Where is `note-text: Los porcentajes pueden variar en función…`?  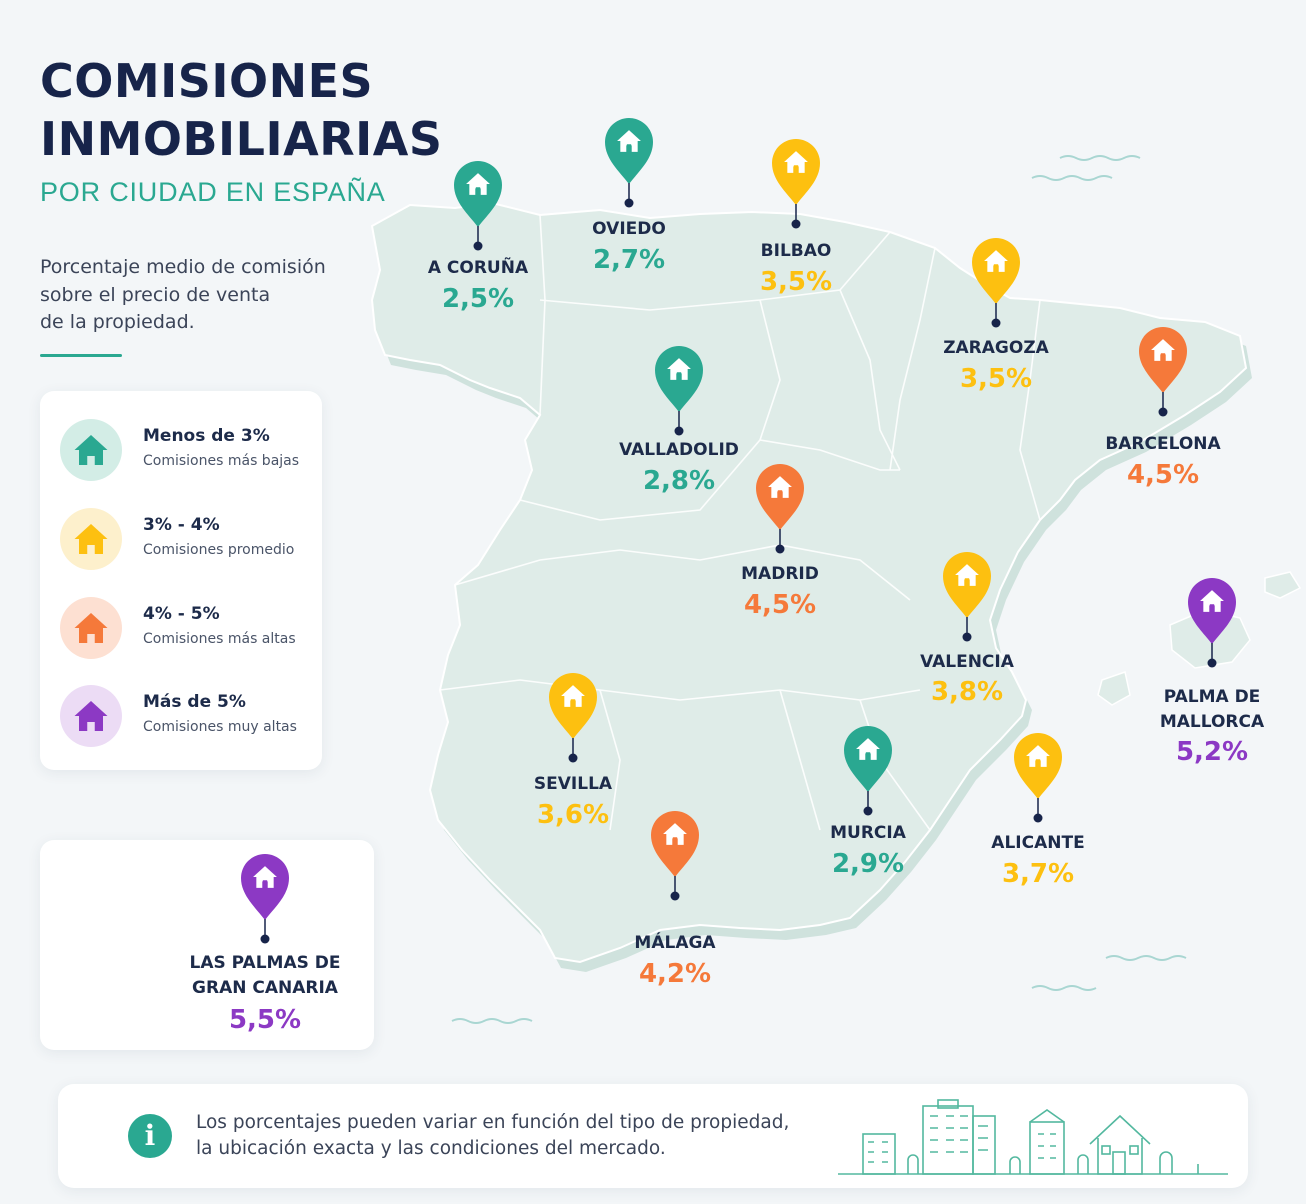
note-text: Los porcentajes pueden variar en función… is located at coordinates (492, 1136).